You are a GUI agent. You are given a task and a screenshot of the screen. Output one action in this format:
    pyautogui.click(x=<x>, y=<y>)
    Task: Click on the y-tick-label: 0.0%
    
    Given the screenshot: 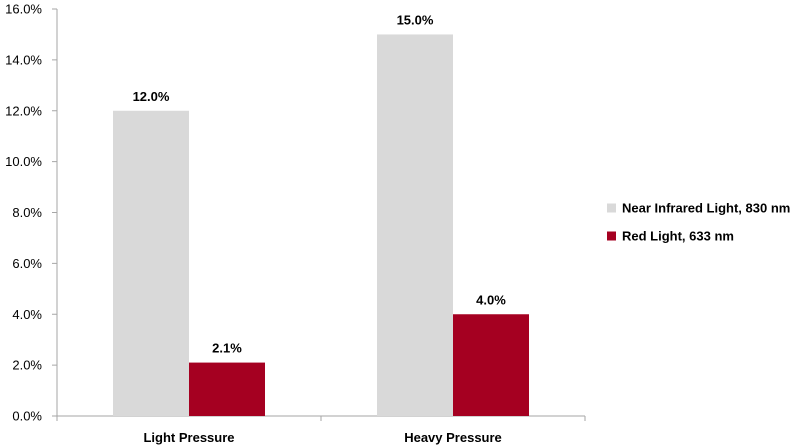 What is the action you would take?
    pyautogui.click(x=27, y=416)
    